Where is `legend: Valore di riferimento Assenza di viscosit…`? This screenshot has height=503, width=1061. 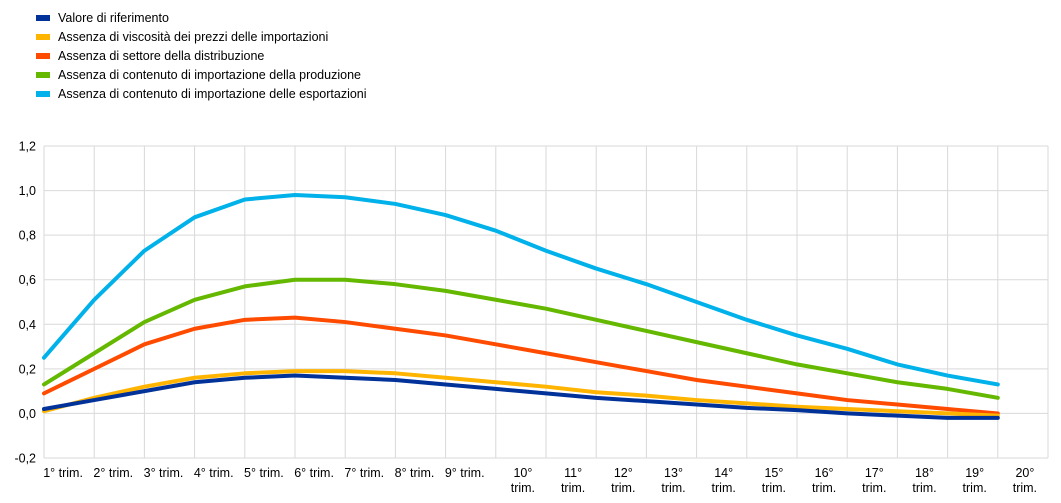
legend: Valore di riferimento Assenza di viscosit… is located at coordinates (201, 55).